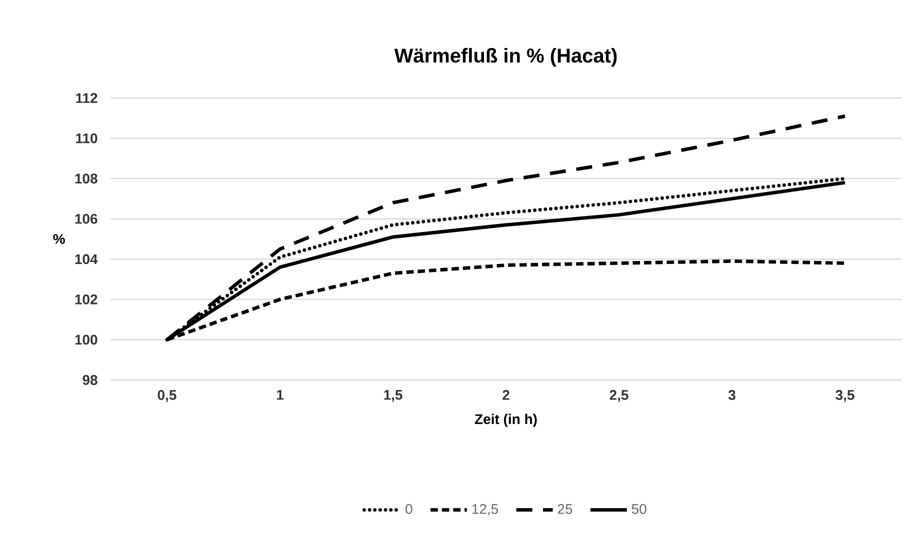 The image size is (917, 538). I want to click on x-tick-label: 3,5, so click(845, 396).